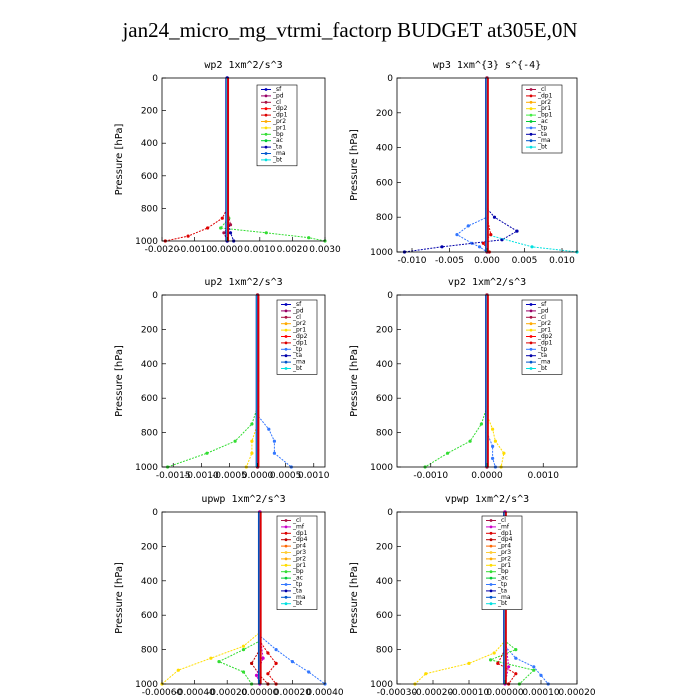  Describe the element at coordinates (260, 250) in the screenshot. I see `x-tick-label: 0.0010` at that location.